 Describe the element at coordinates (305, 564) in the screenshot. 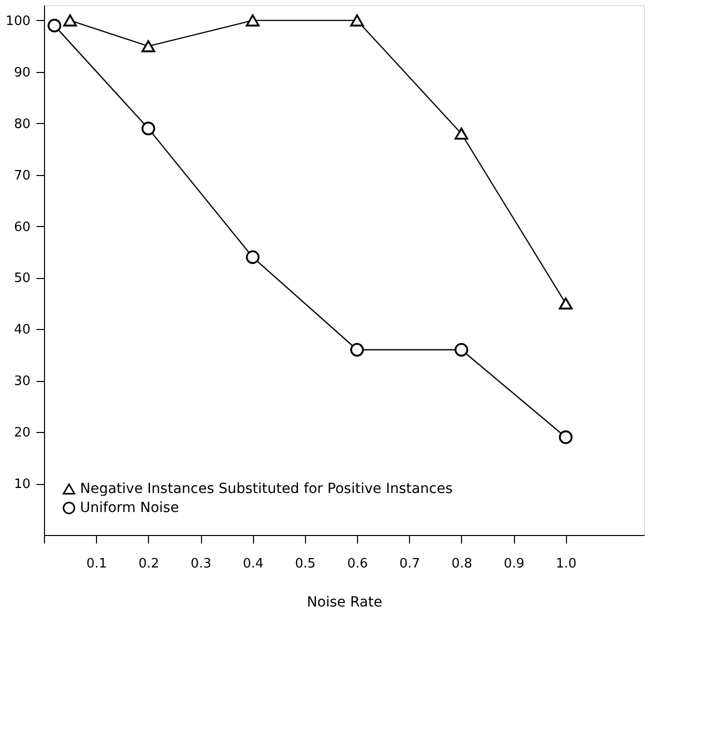

I see `x-tick-label: 0.5` at that location.